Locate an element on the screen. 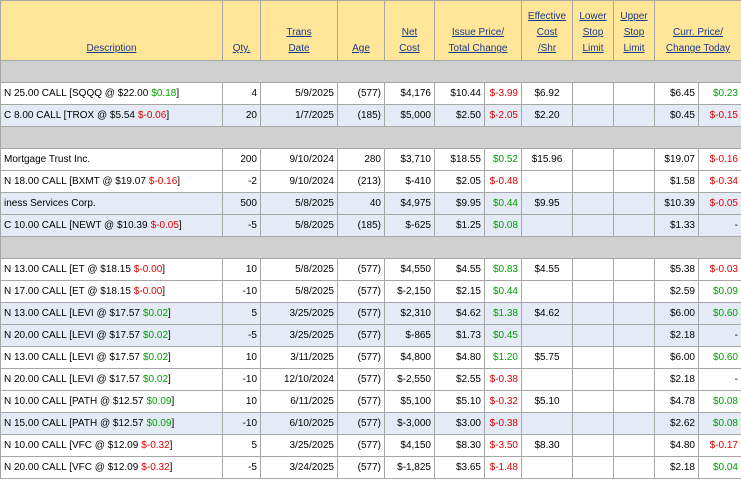 The width and height of the screenshot is (741, 486). section-cell is located at coordinates (370, 247).